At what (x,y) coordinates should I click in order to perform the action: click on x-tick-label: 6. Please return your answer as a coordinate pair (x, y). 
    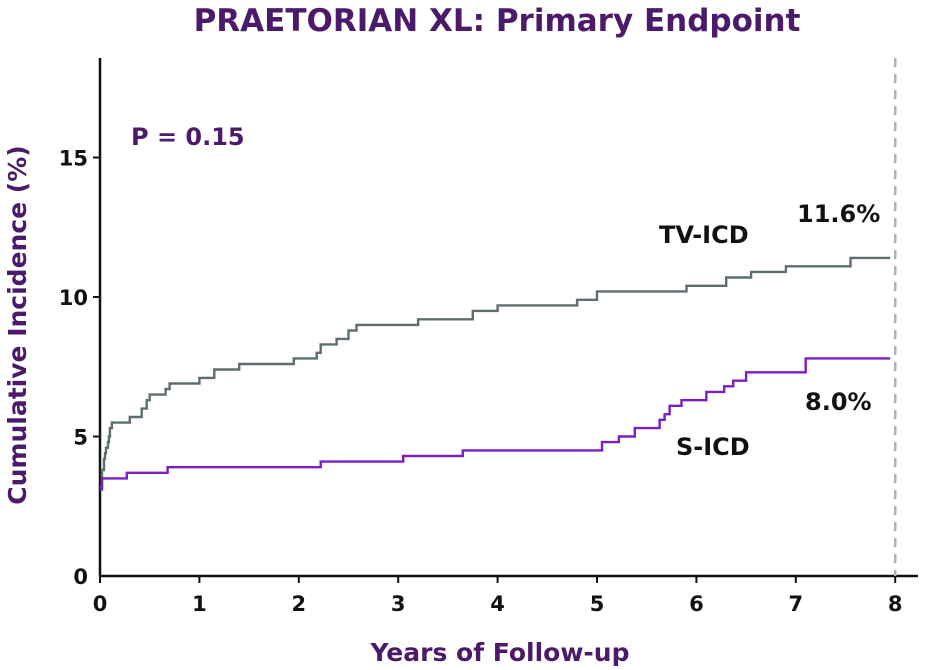
    Looking at the image, I should click on (696, 604).